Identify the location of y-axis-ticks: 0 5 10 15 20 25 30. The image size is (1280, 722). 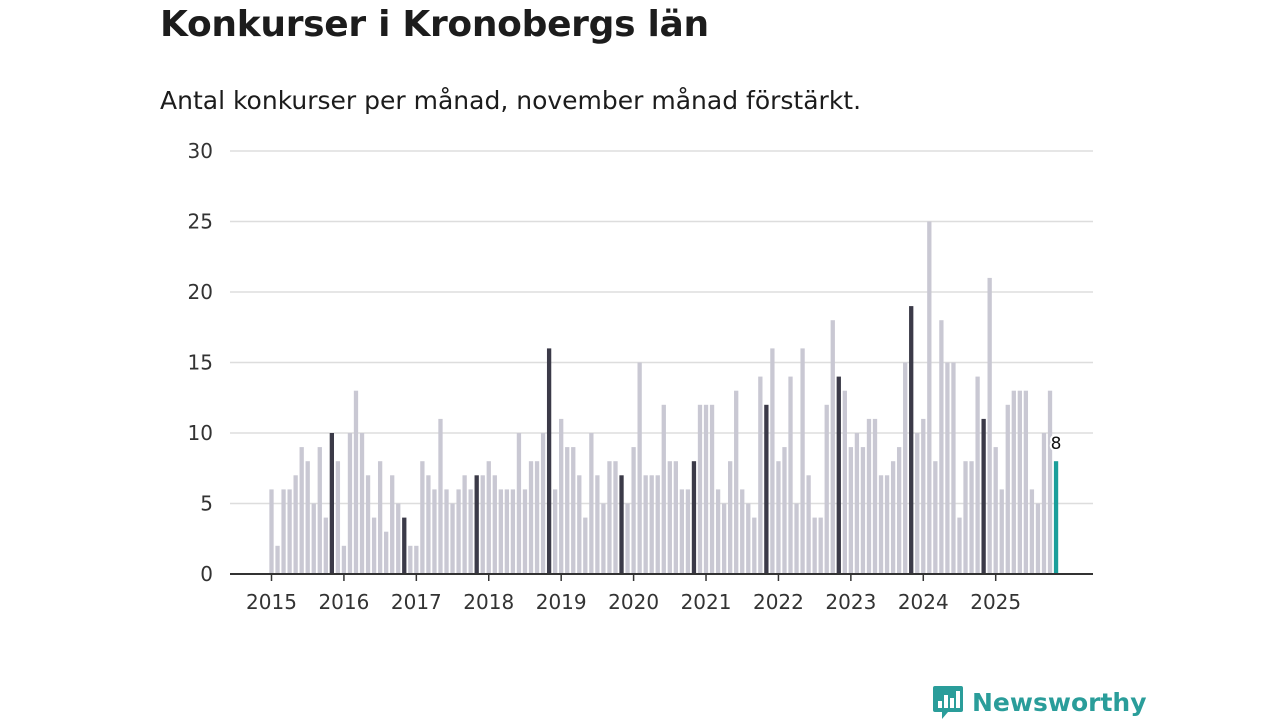
(200, 362).